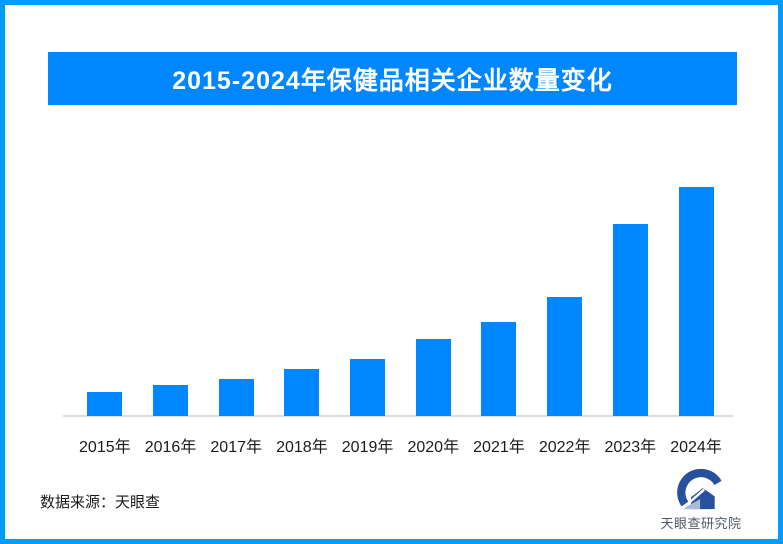  Describe the element at coordinates (433, 322) in the screenshot. I see `bar-group-2020年: 2020年` at that location.